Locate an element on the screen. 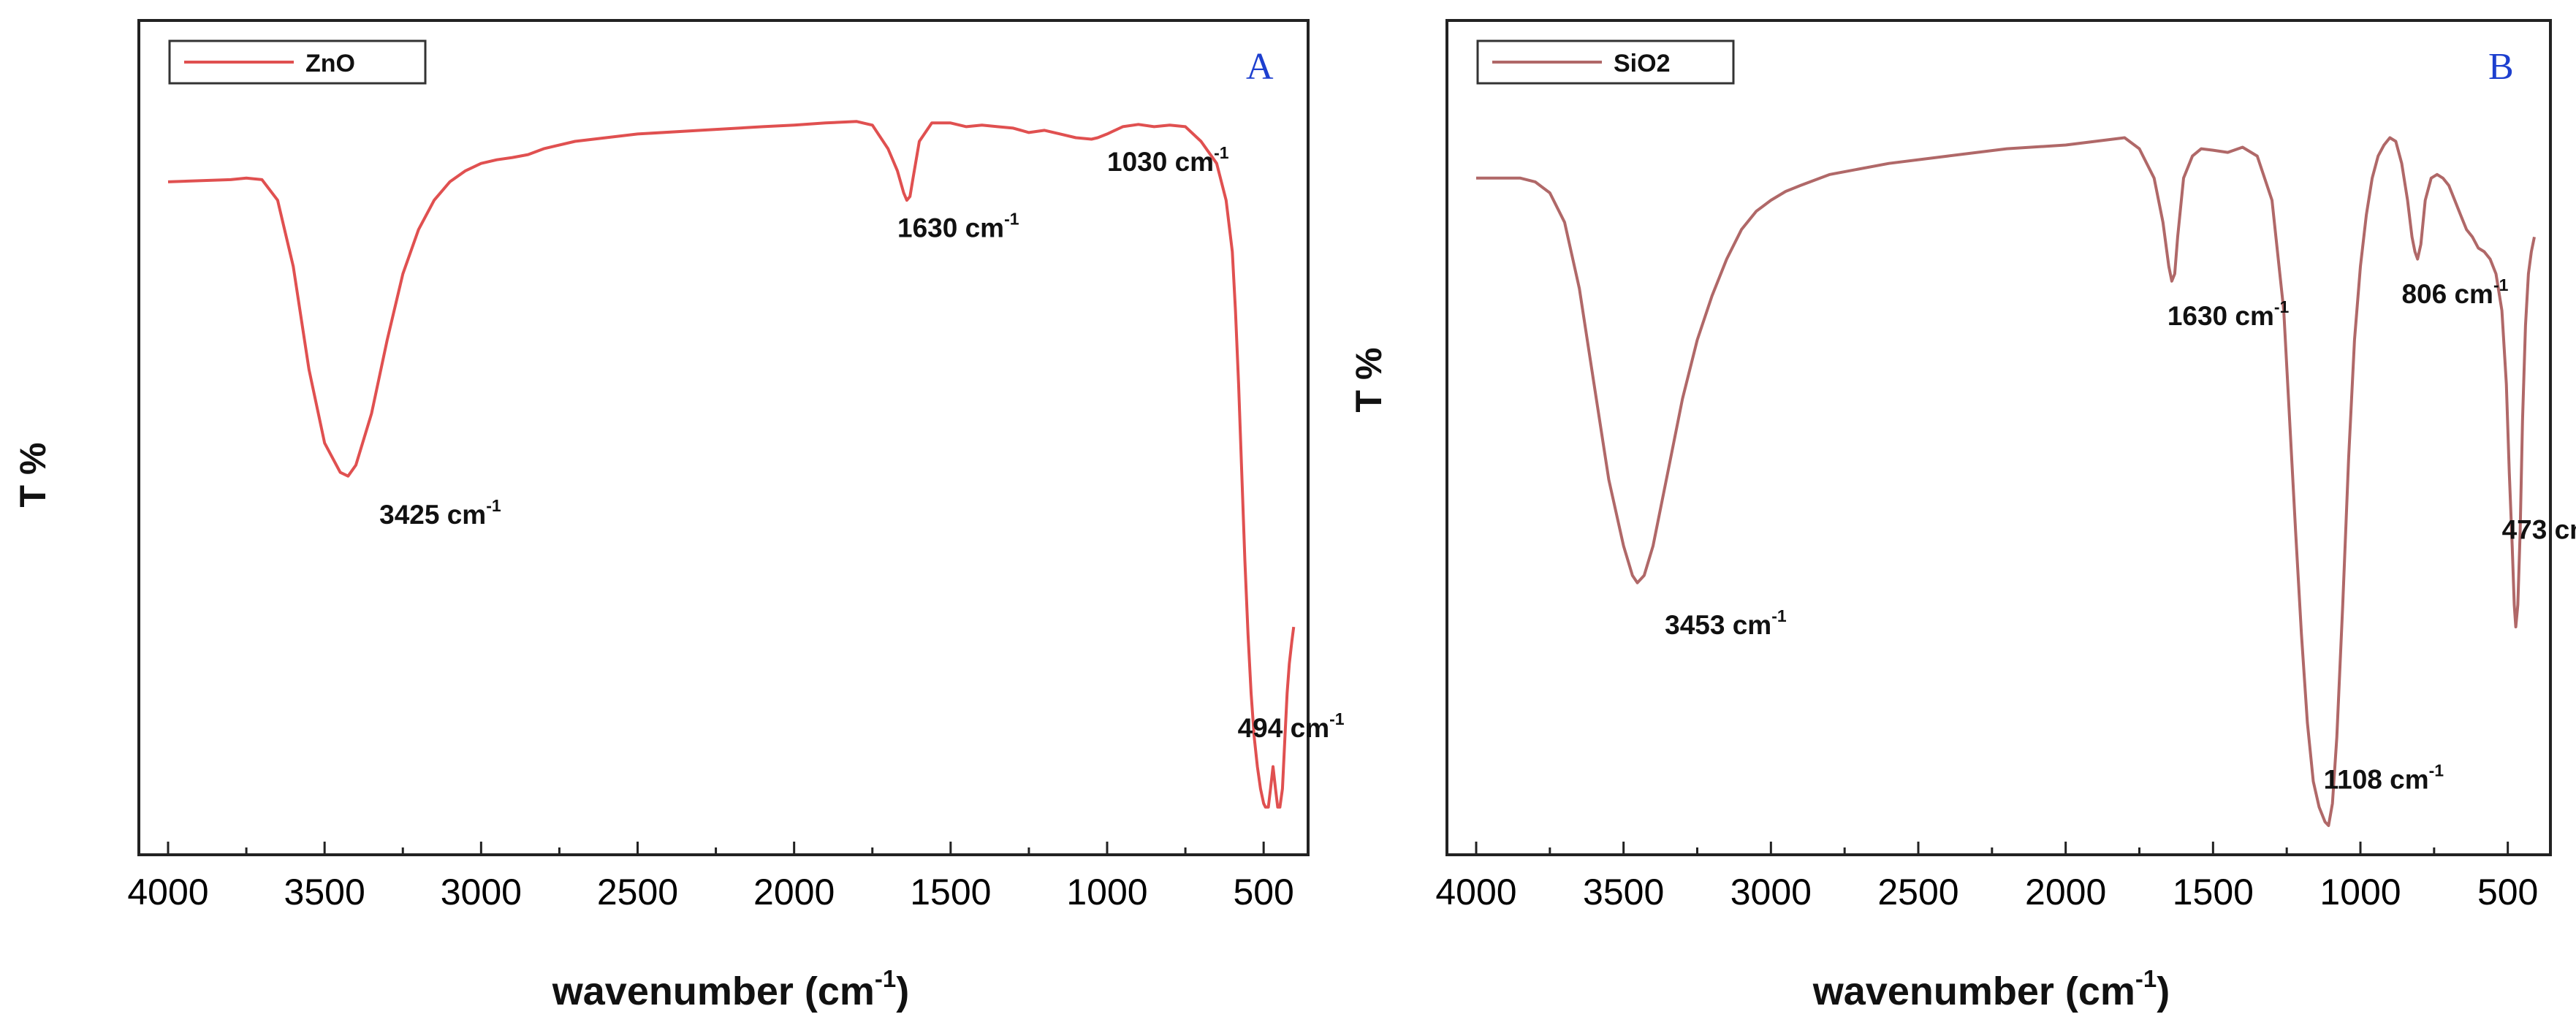 This screenshot has height=1025, width=2576. peak-annotation: 1108 cm-1 is located at coordinates (2384, 778).